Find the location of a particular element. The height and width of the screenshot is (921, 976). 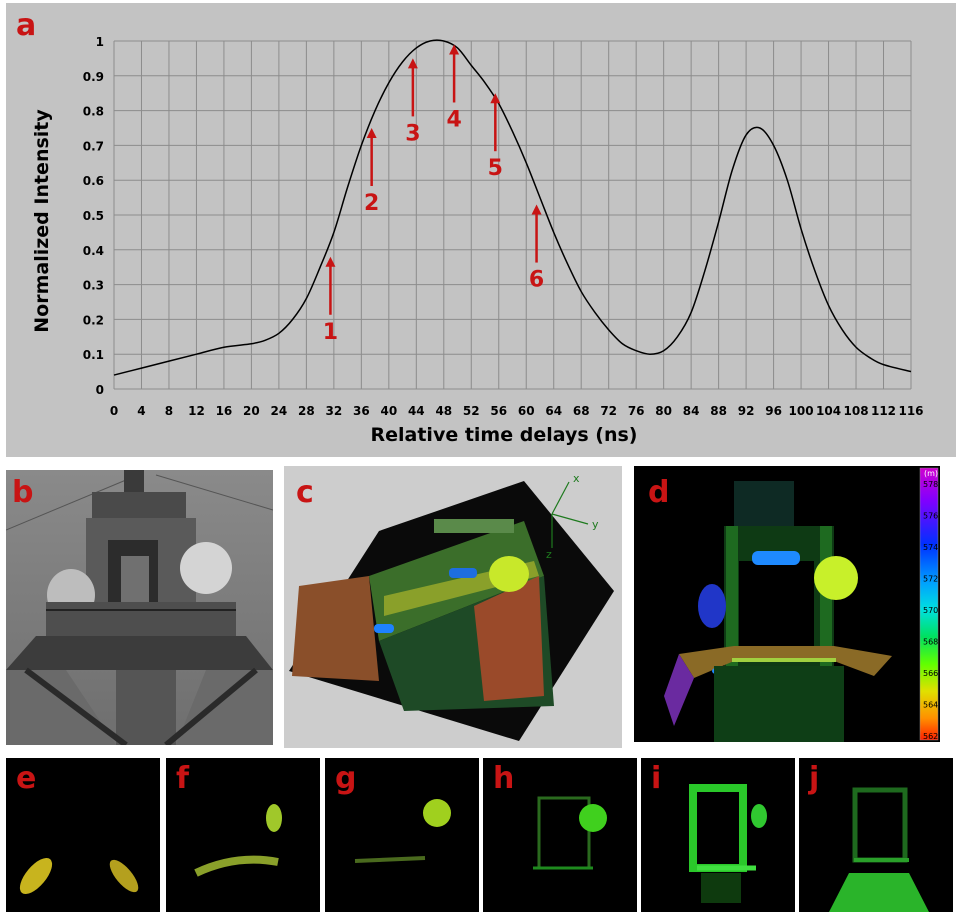

3d-point-cloud-image: x y z is located at coordinates (451, 606).